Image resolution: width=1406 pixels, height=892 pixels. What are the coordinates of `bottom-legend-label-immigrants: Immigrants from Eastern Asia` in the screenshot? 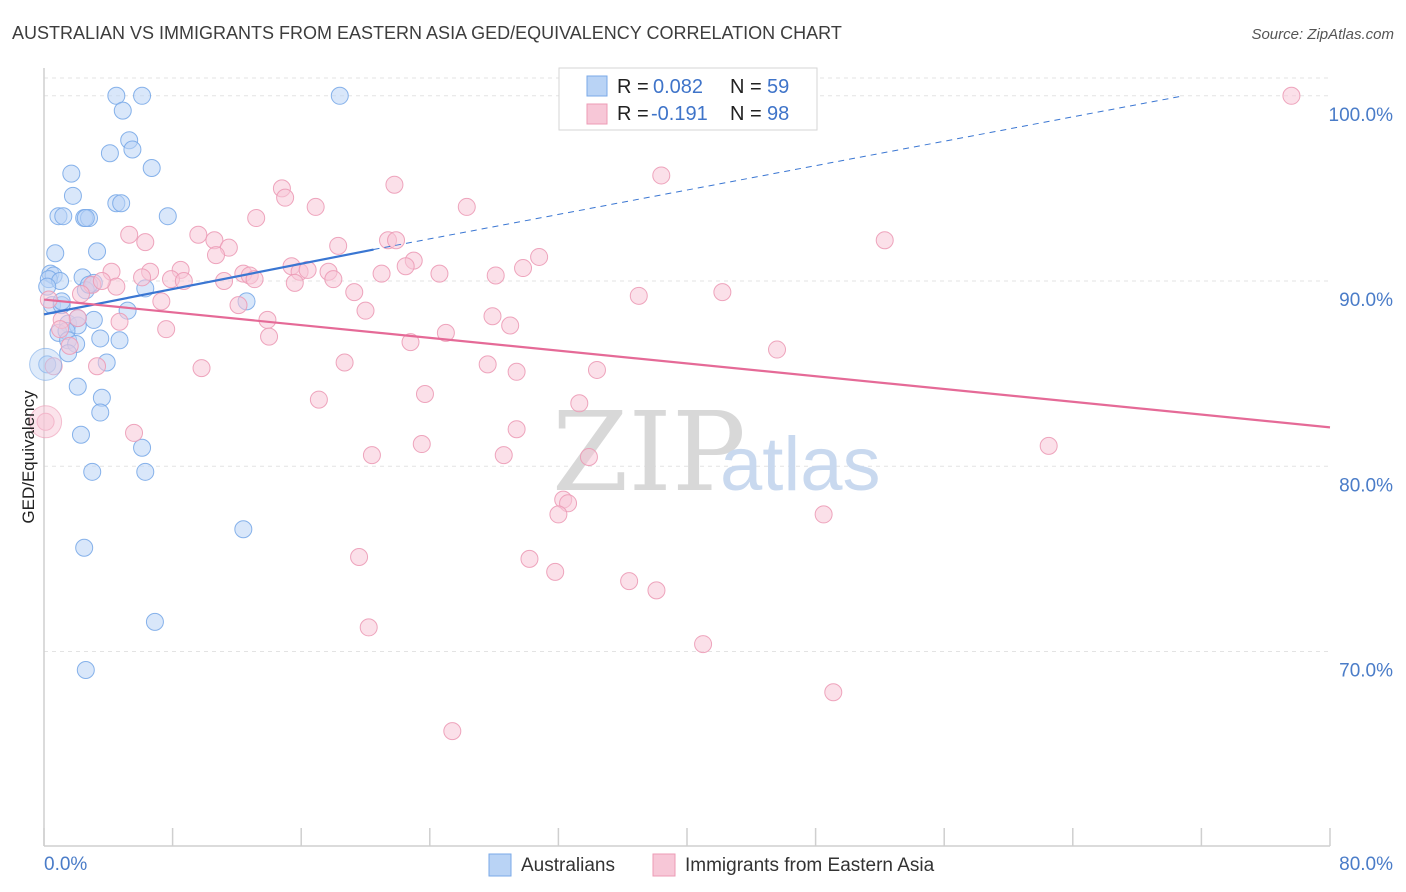 It's located at (810, 865).